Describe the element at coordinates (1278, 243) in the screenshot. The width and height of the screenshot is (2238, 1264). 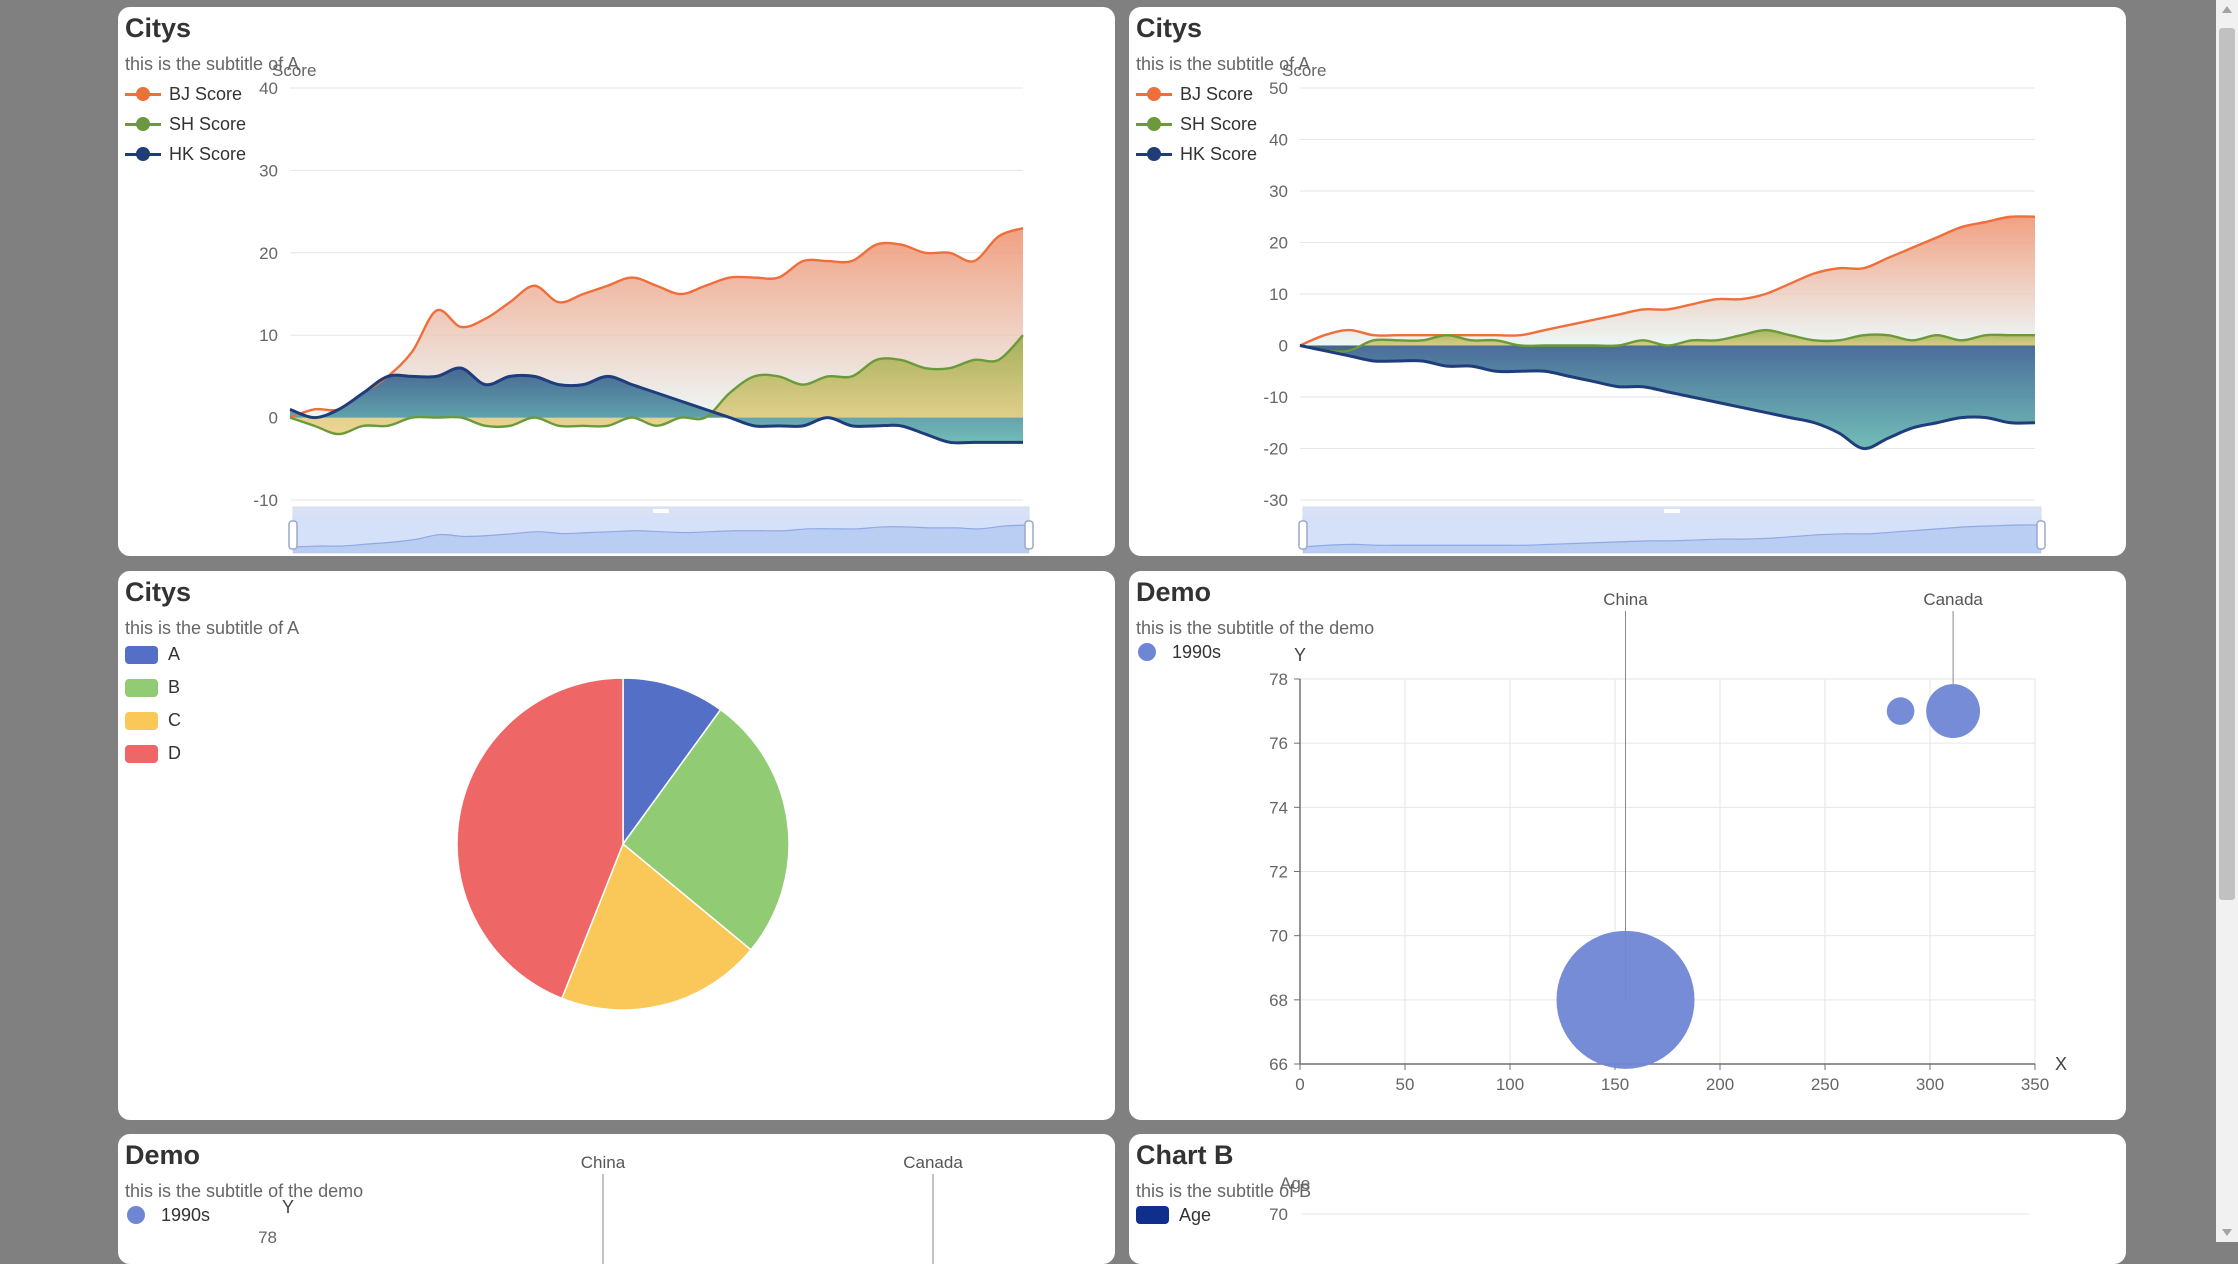
I see `y-tick-label: 20` at that location.